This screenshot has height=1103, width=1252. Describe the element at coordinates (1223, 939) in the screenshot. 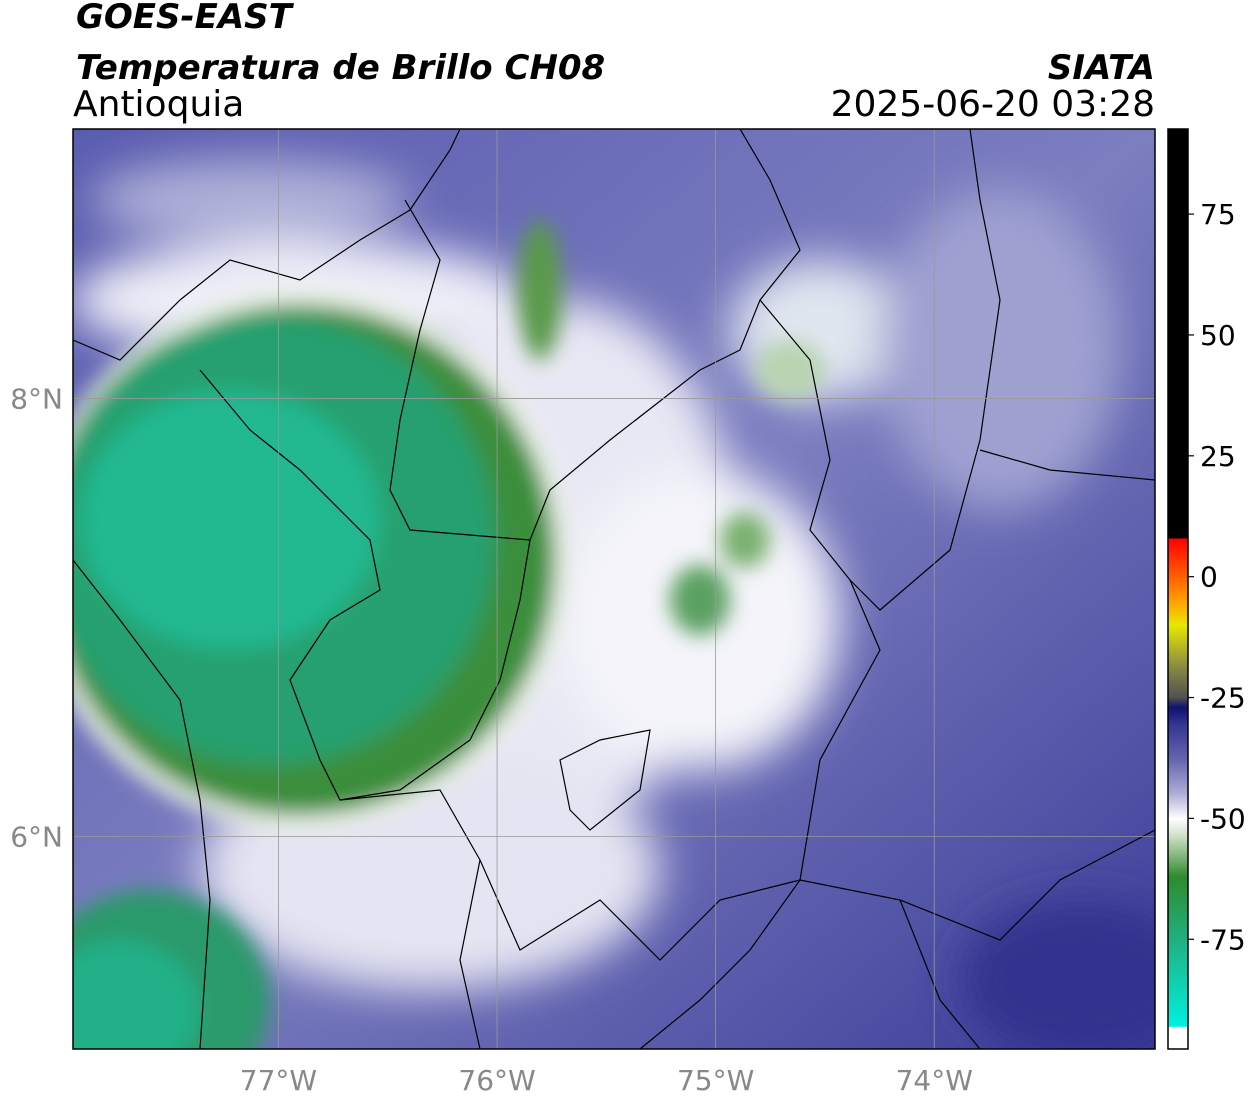

I see `colorbar-tick-label: -75` at that location.